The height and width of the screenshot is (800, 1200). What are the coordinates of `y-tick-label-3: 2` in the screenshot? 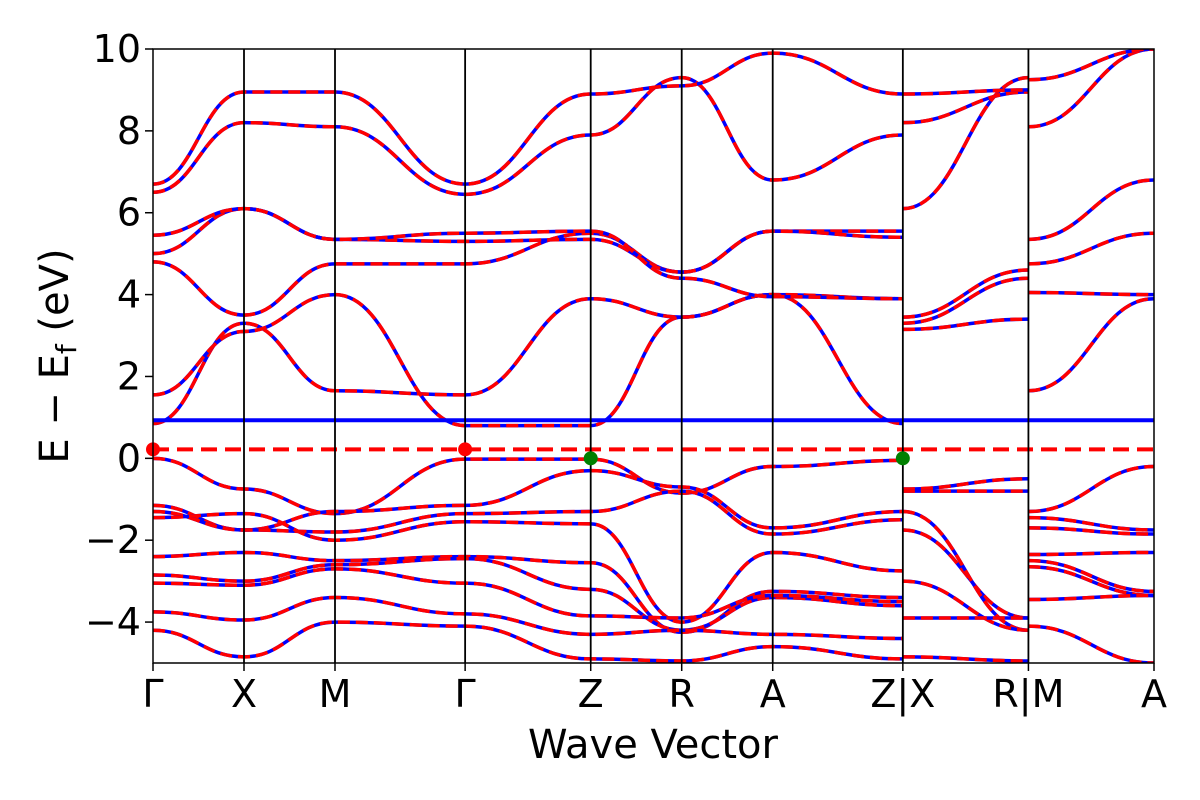 It's located at (129, 376).